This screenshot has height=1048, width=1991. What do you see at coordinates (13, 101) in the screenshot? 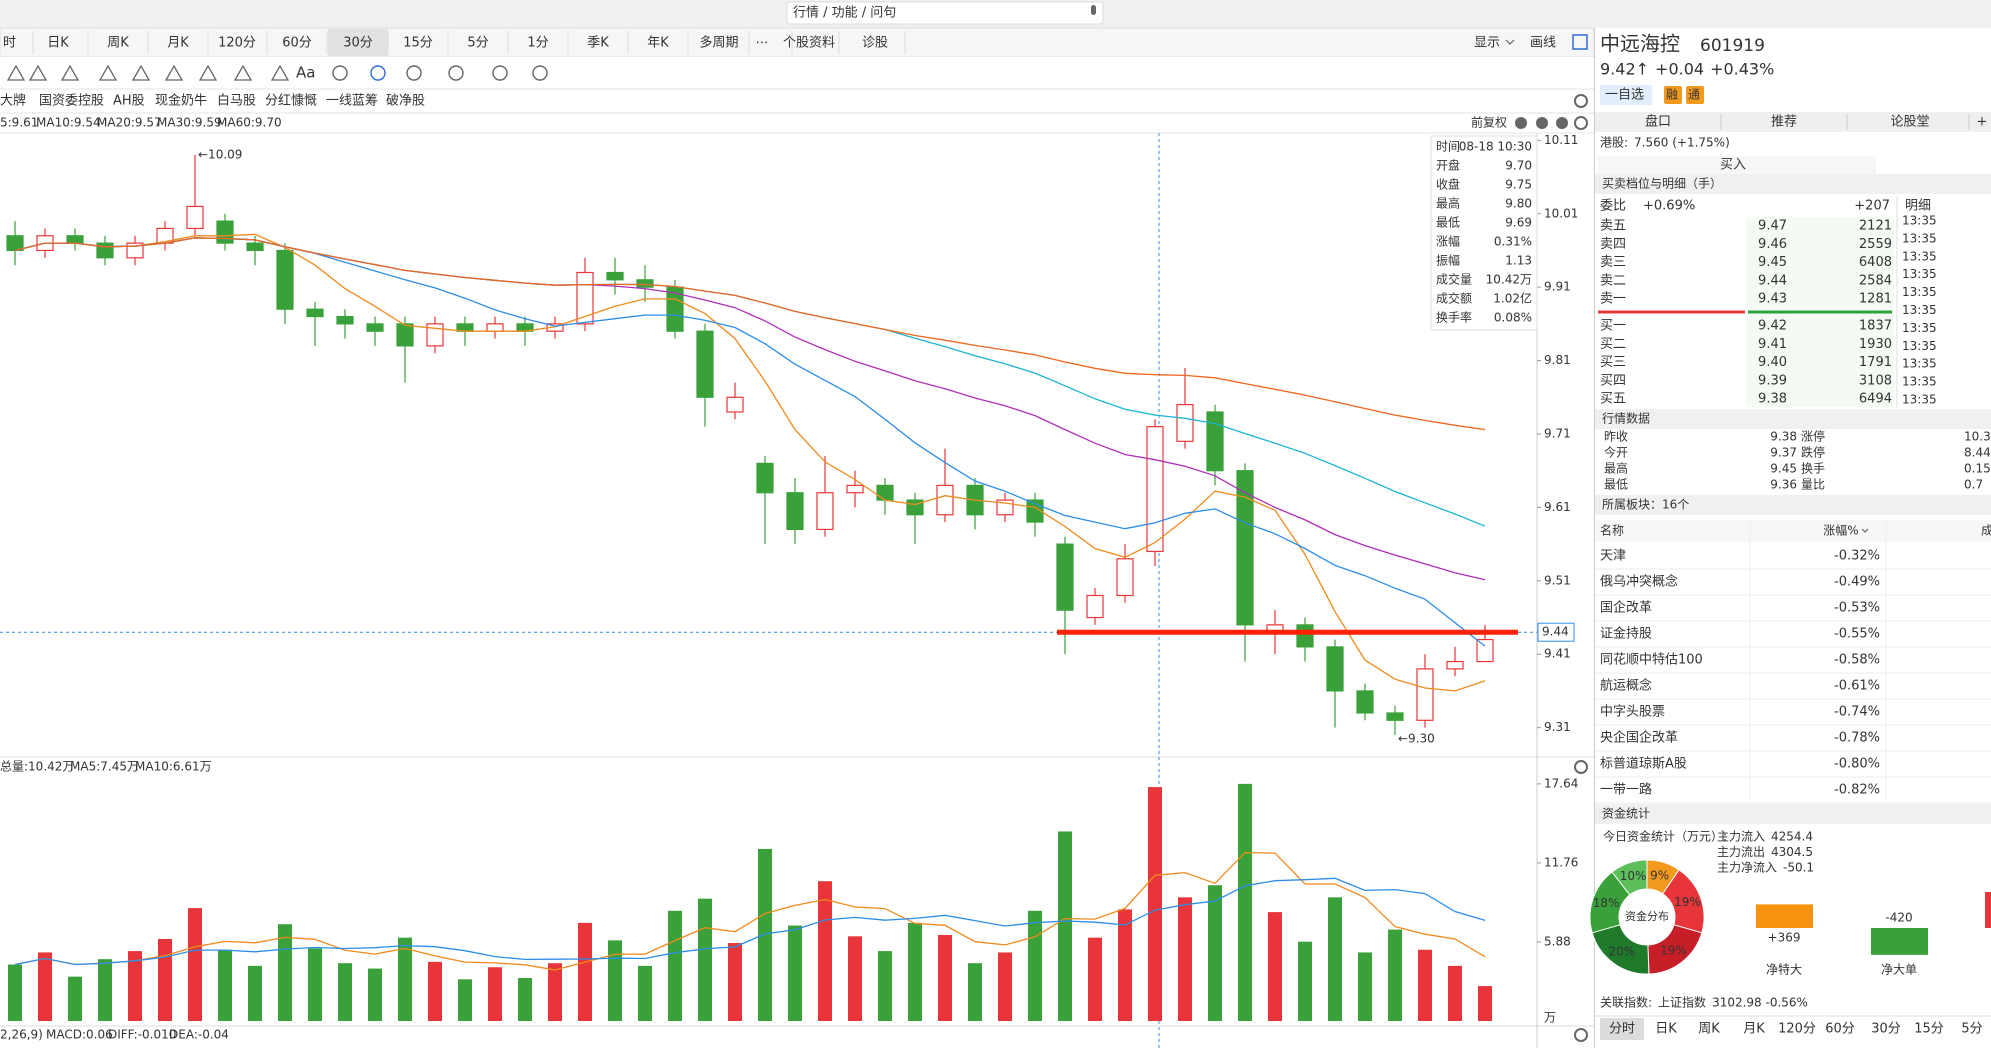
I see `tag: 大牌` at bounding box center [13, 101].